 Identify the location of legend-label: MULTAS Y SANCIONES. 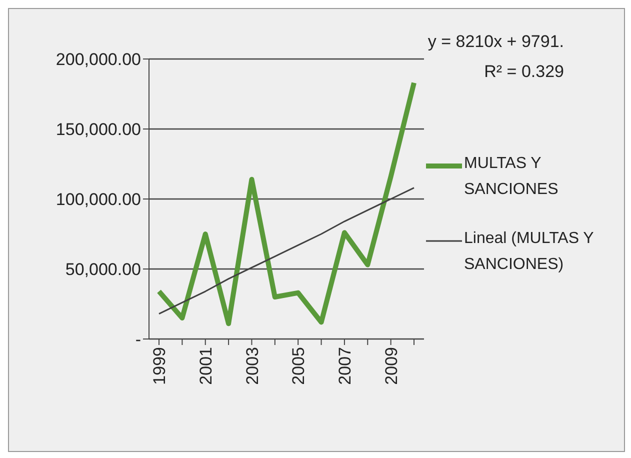
(512, 177).